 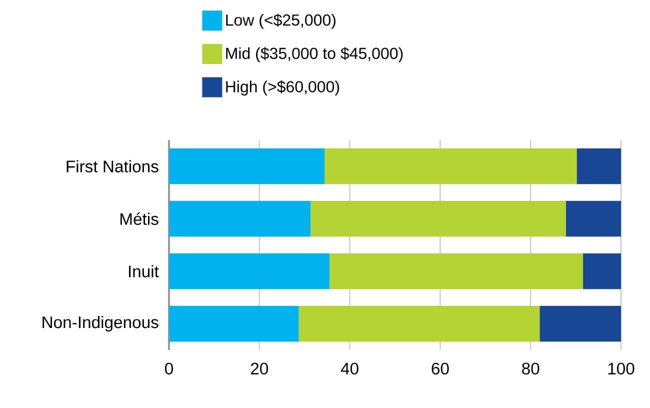 I want to click on legend-label: High (>$60,000), so click(x=283, y=88).